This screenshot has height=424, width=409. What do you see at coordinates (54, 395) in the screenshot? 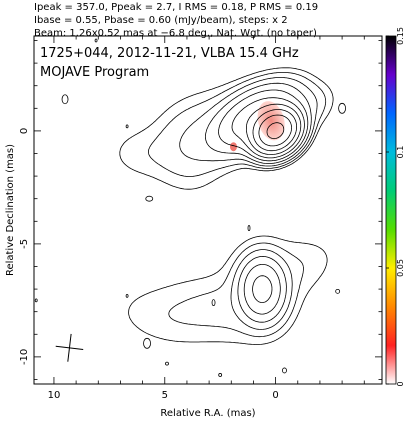
I see `x-tick-label: 10` at bounding box center [54, 395].